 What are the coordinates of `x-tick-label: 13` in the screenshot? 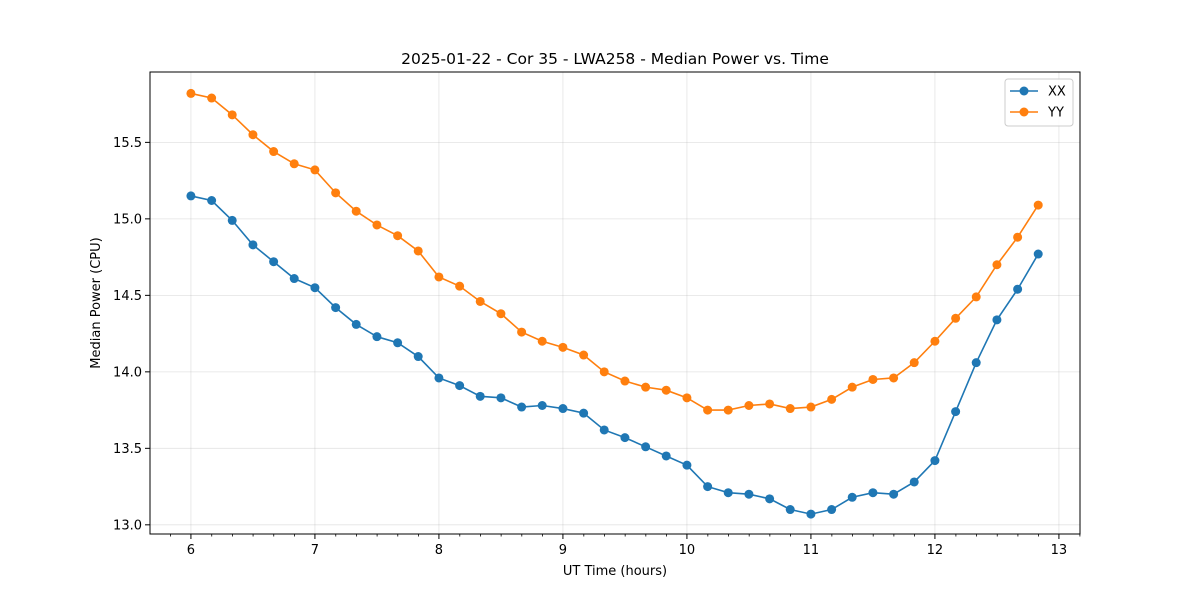 It's located at (1059, 550).